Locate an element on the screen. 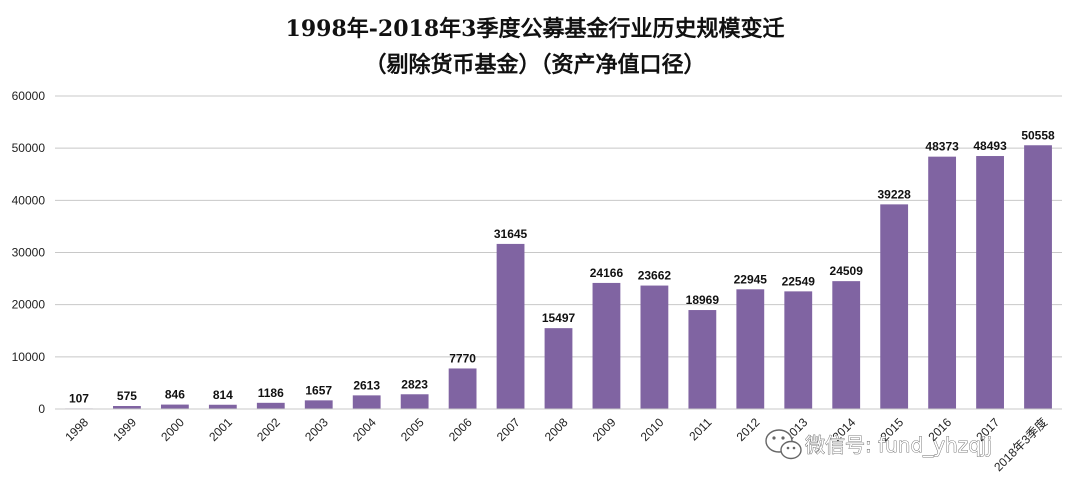 This screenshot has height=491, width=1070. data-label: 1186 is located at coordinates (271, 393).